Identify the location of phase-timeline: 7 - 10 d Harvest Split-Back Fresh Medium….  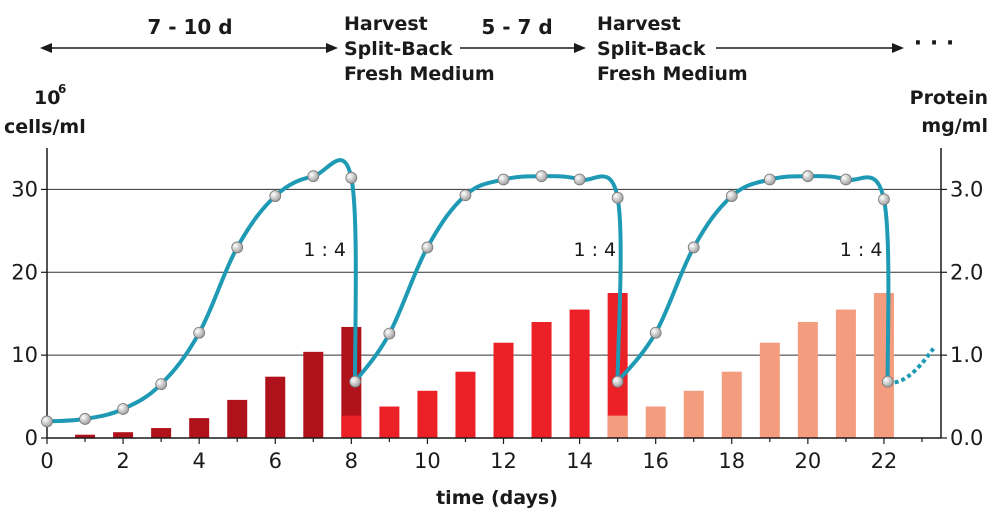
(497, 49).